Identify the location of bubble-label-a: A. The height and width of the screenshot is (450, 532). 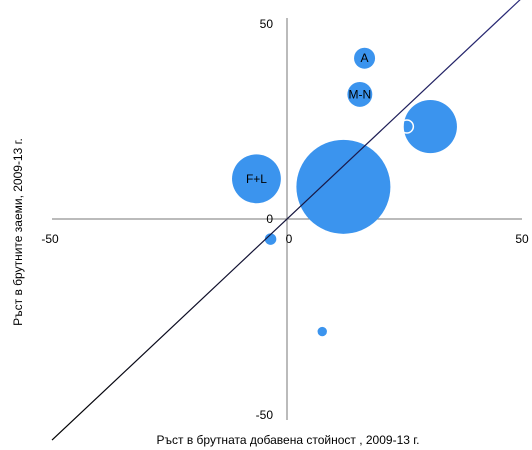
(365, 58).